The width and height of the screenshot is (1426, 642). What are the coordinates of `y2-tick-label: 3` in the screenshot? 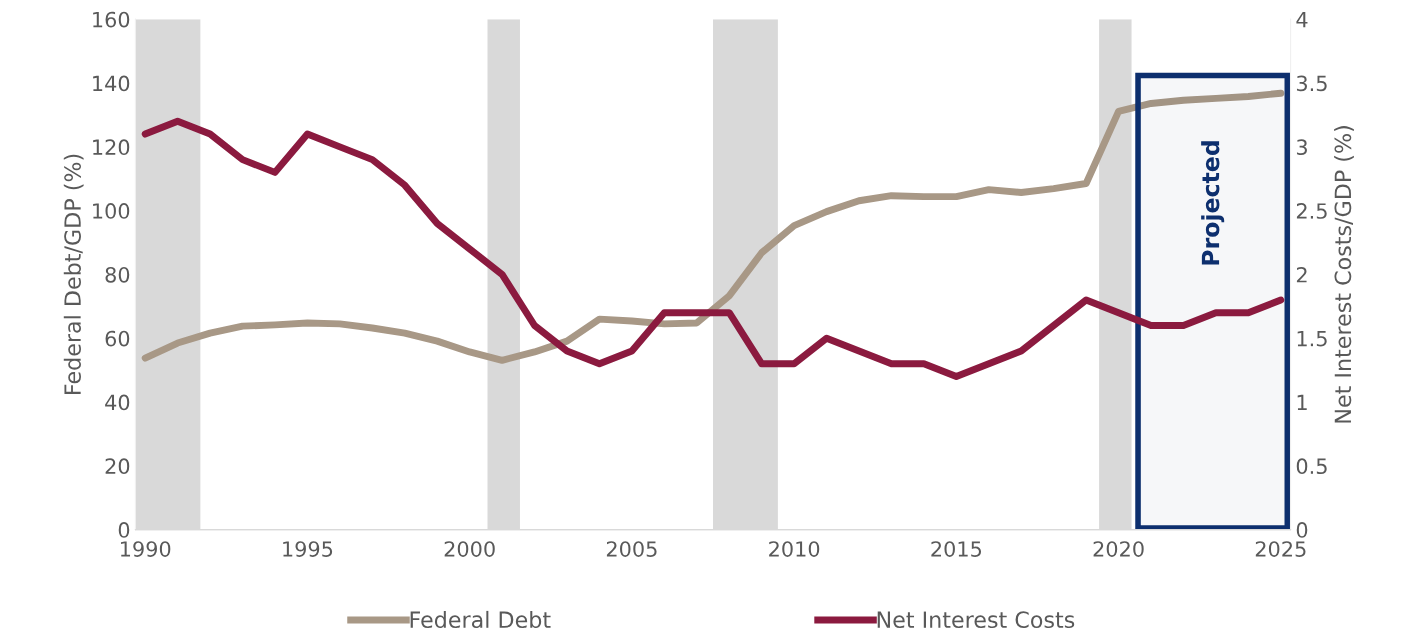 It's located at (1301, 147).